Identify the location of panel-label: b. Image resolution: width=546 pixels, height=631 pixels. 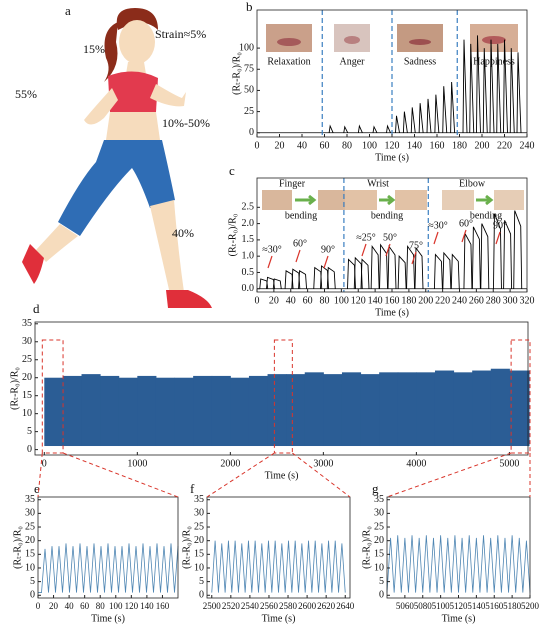
(249, 7).